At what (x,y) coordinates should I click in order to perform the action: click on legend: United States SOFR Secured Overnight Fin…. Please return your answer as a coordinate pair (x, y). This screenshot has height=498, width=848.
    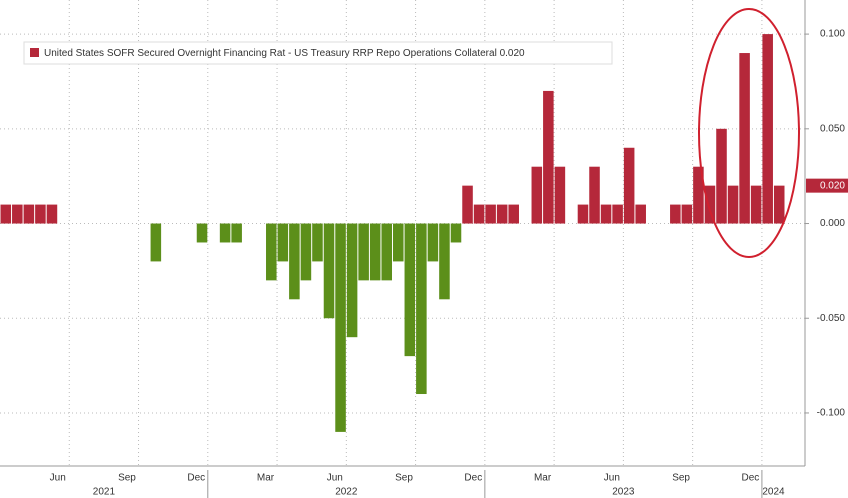
    Looking at the image, I should click on (318, 53).